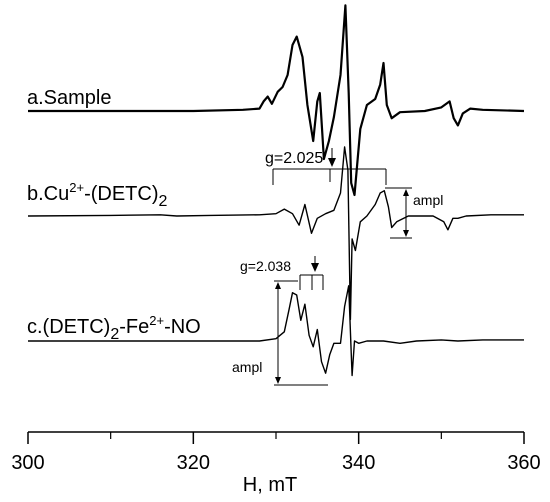 The image size is (550, 502). Describe the element at coordinates (69, 98) in the screenshot. I see `series-label-a: a.Sample` at that location.